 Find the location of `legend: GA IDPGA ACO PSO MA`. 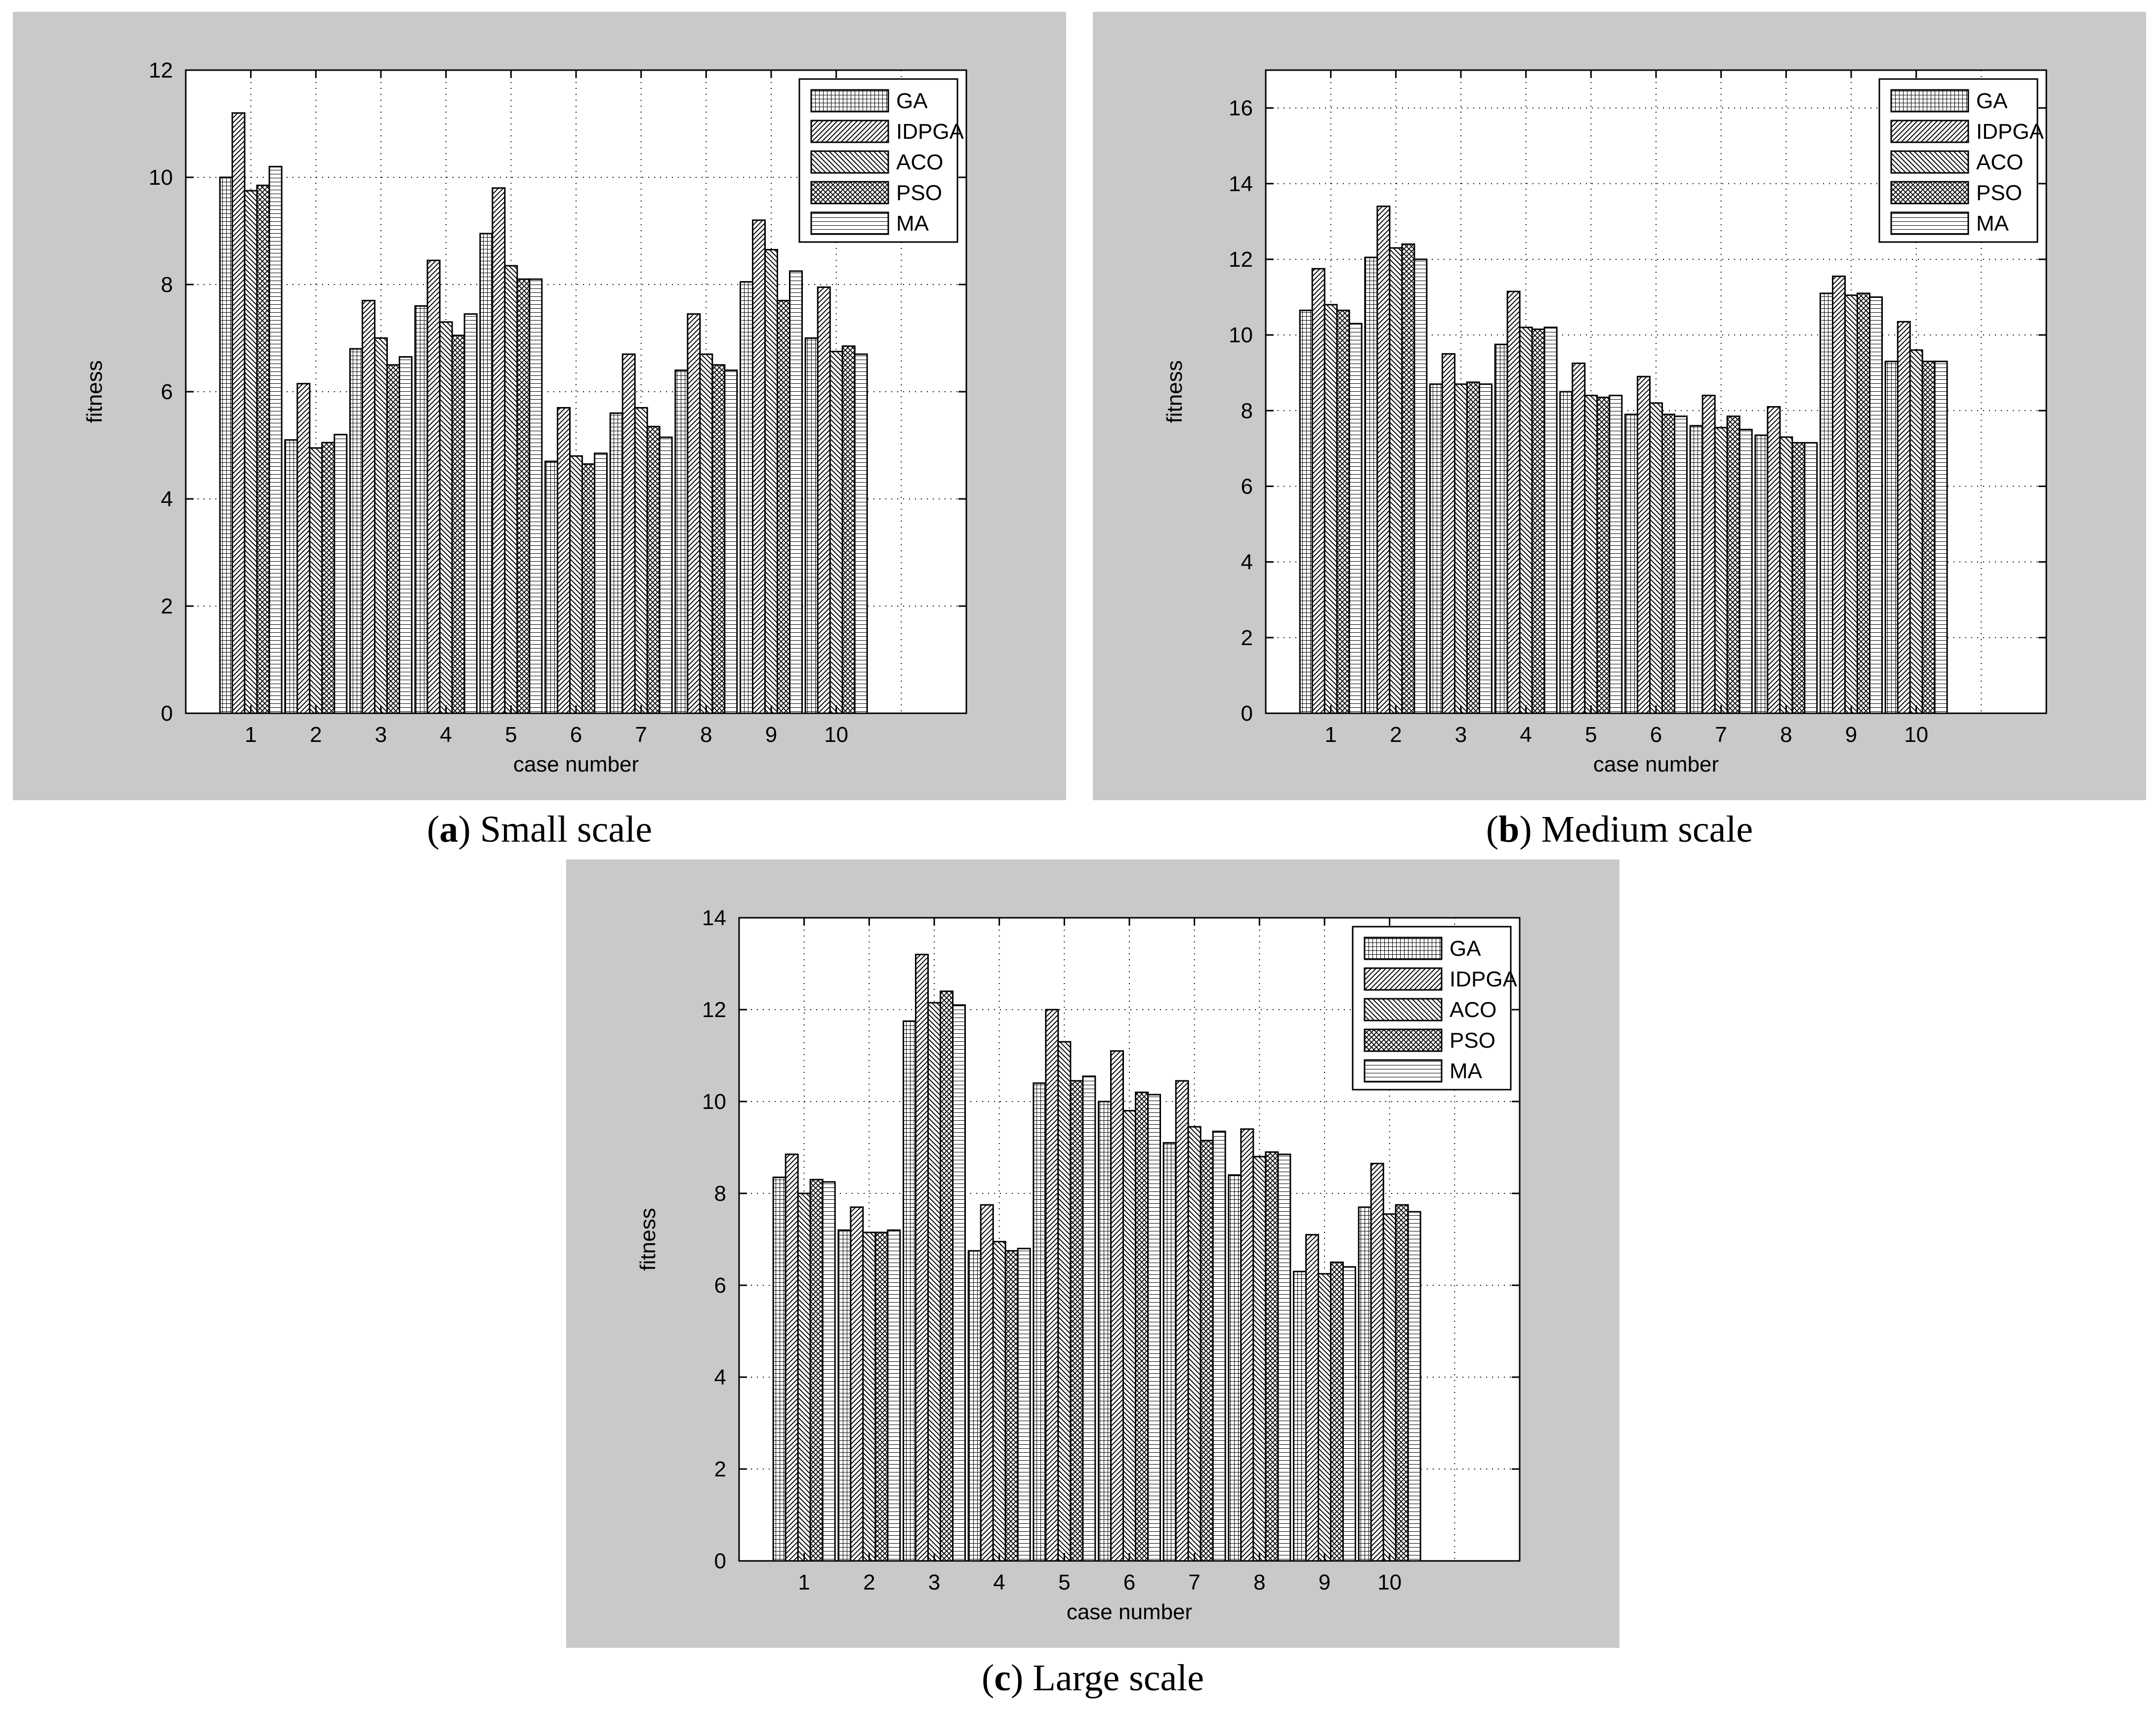

legend: GA IDPGA ACO PSO MA is located at coordinates (881, 160).